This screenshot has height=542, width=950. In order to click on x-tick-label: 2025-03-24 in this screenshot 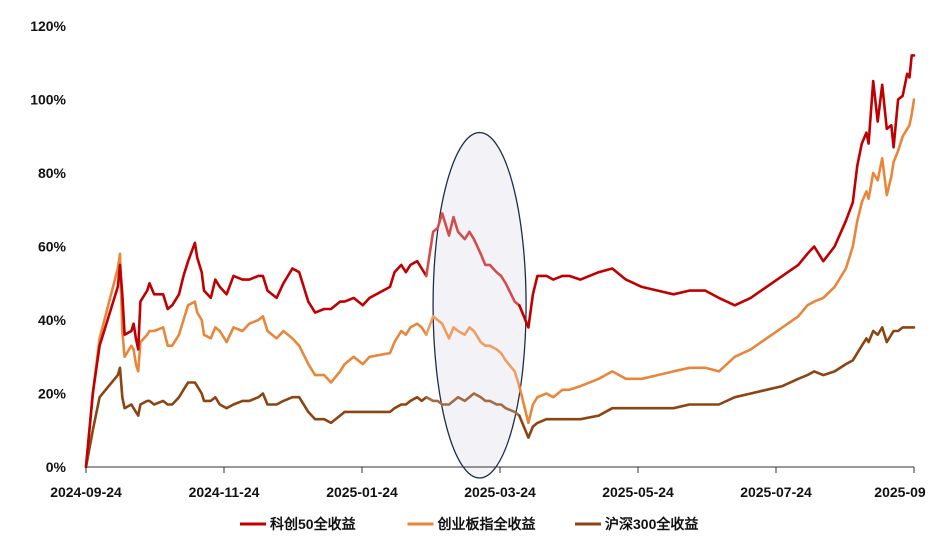, I will do `click(500, 492)`.